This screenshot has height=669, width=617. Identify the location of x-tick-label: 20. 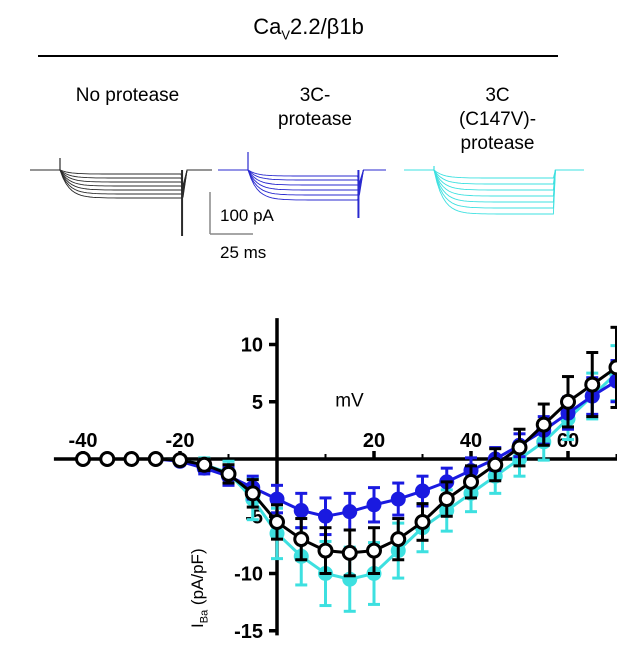
(374, 441).